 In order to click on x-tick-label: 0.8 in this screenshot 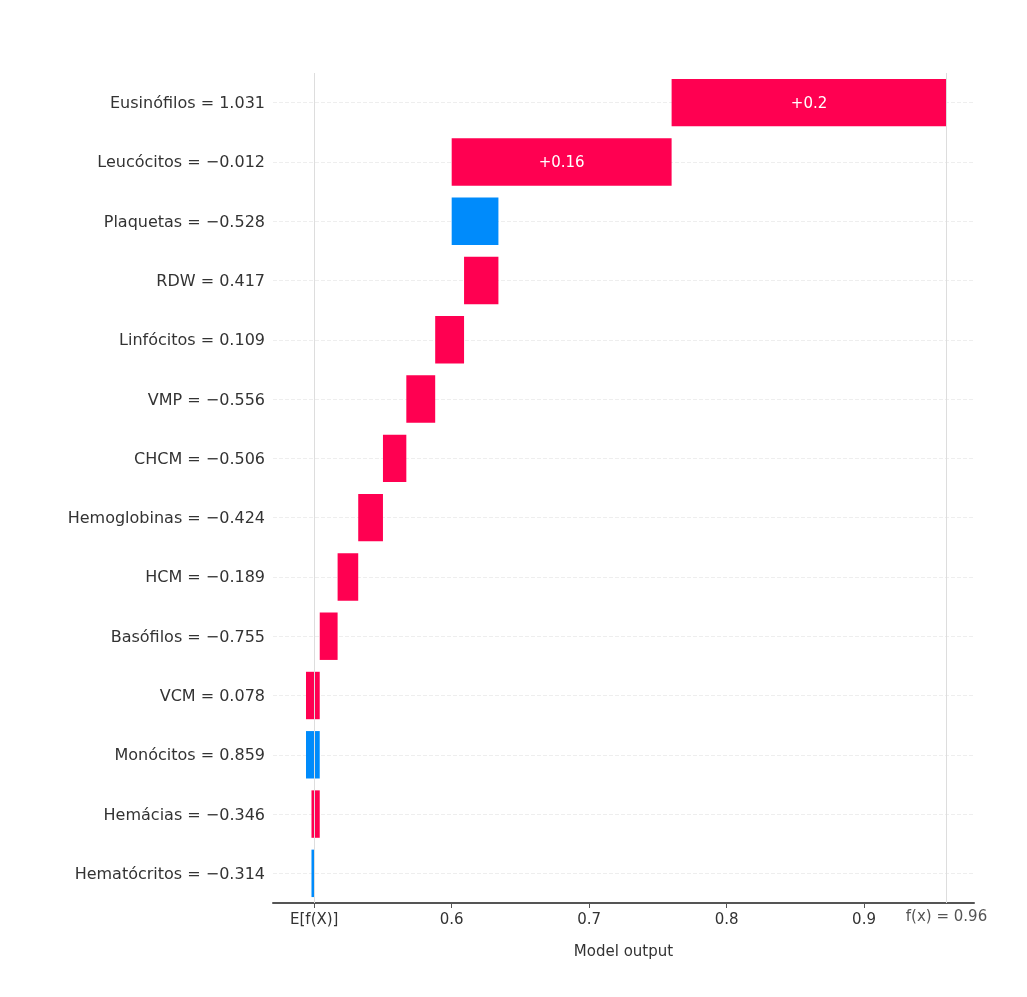, I will do `click(726, 918)`.